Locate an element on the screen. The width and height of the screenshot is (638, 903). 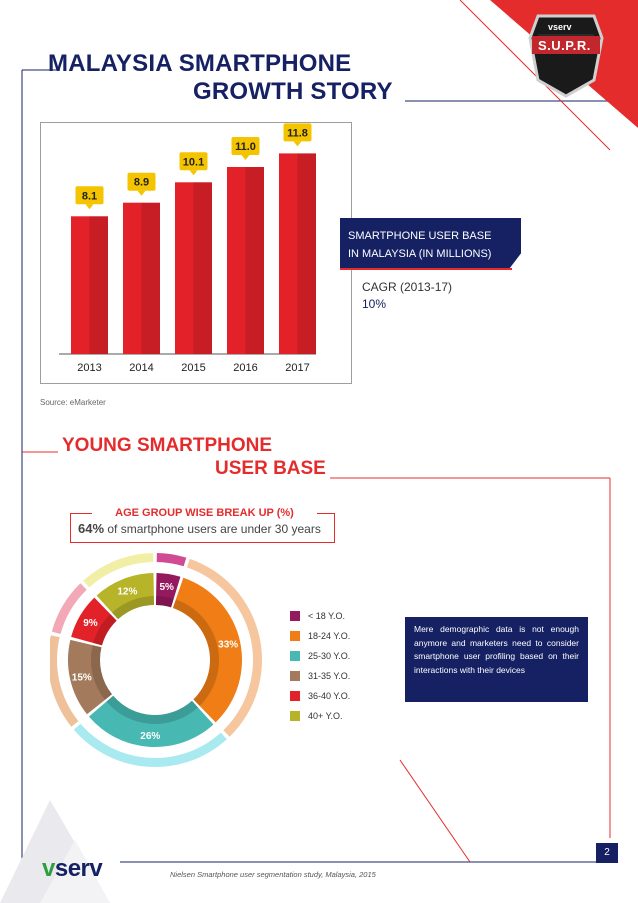
donut-label-3: 15% is located at coordinates (82, 677).